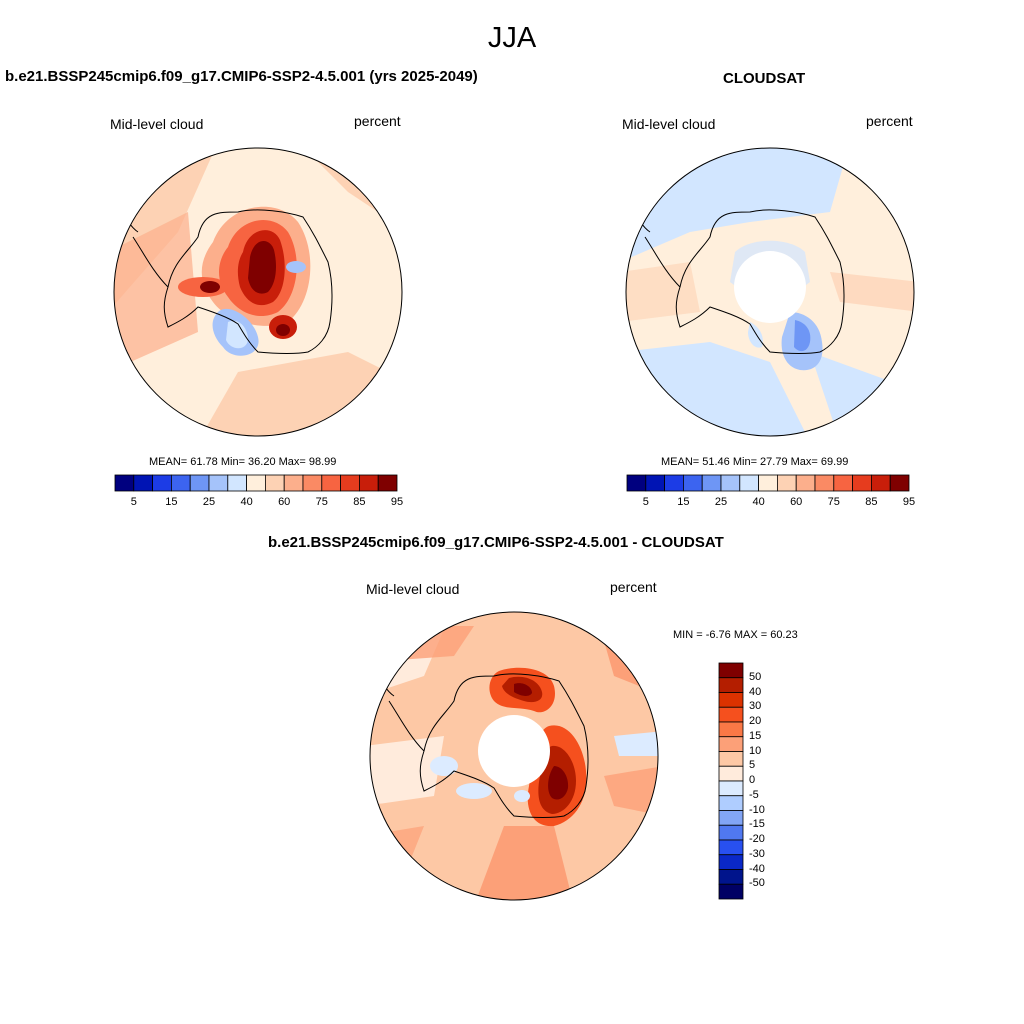 This screenshot has width=1024, height=1024. Describe the element at coordinates (758, 502) in the screenshot. I see `panel2-colorbar-tick-label: 40` at that location.